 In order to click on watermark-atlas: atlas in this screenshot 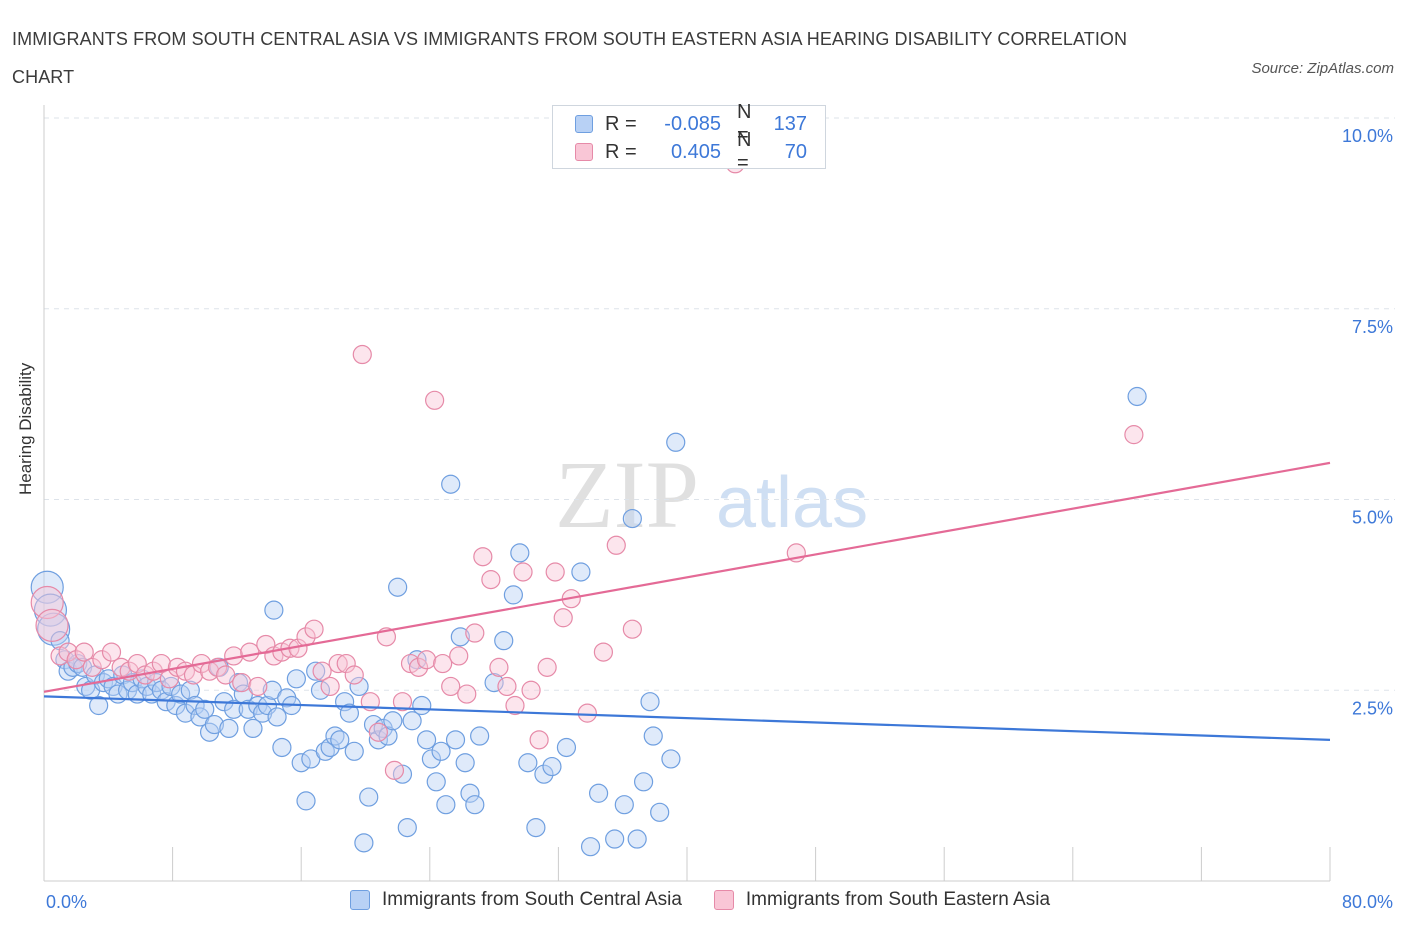, I will do `click(792, 503)`.